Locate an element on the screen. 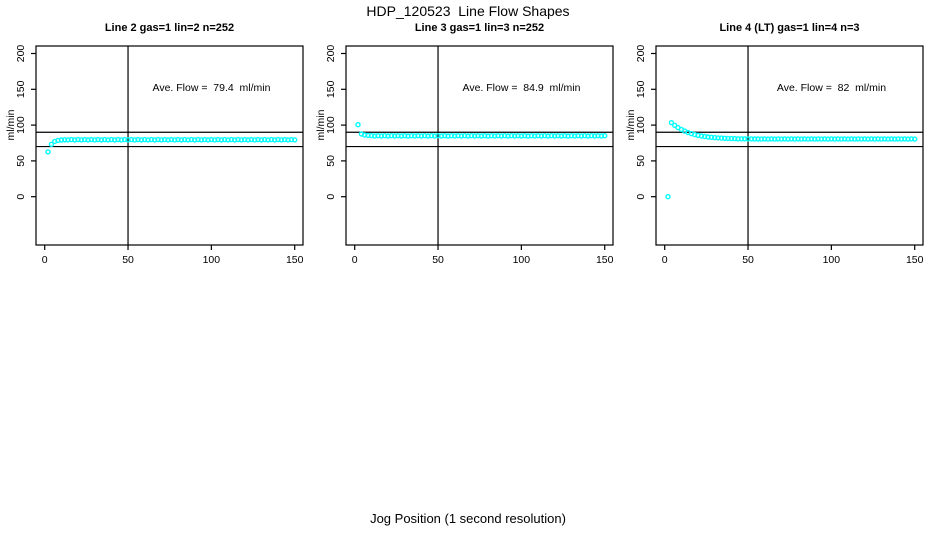 The image size is (936, 540). ave-flow-annotation: Ave. Flow = 79.4 ml/min is located at coordinates (211, 88).